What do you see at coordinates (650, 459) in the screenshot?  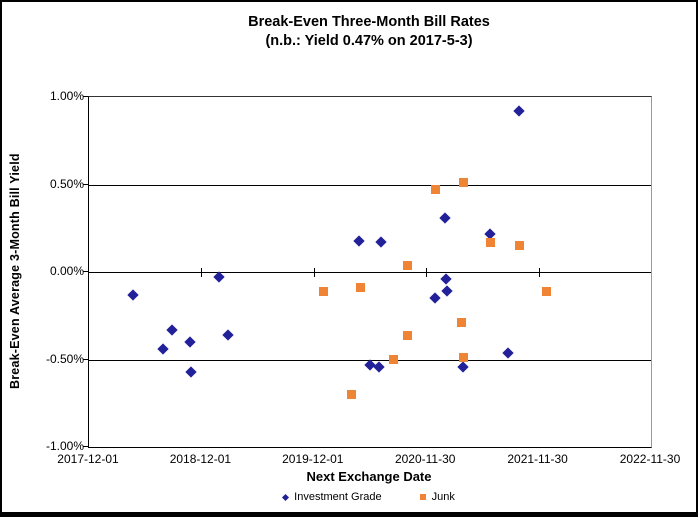 I see `x-tick-label: 2022-11-30` at bounding box center [650, 459].